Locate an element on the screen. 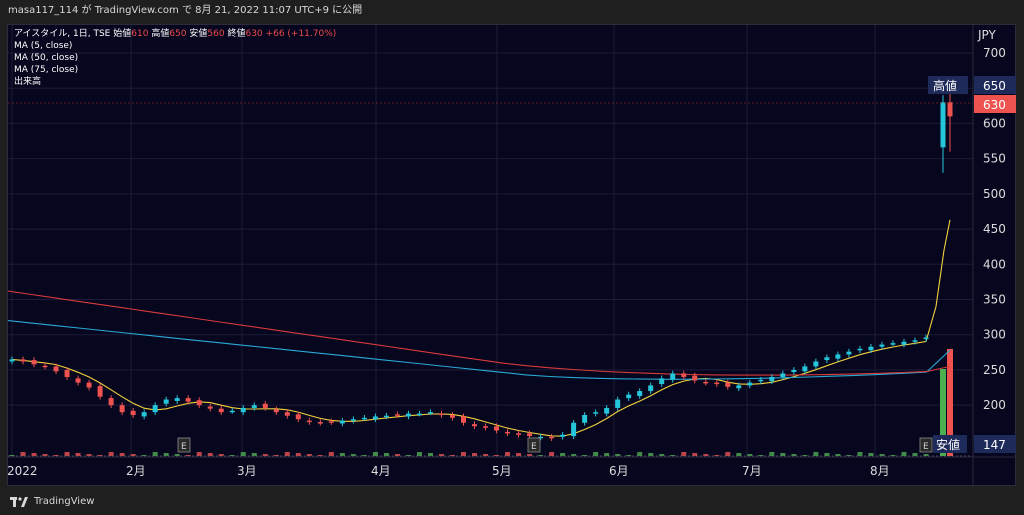  legend-ma5: MA (5, close) is located at coordinates (43, 46).